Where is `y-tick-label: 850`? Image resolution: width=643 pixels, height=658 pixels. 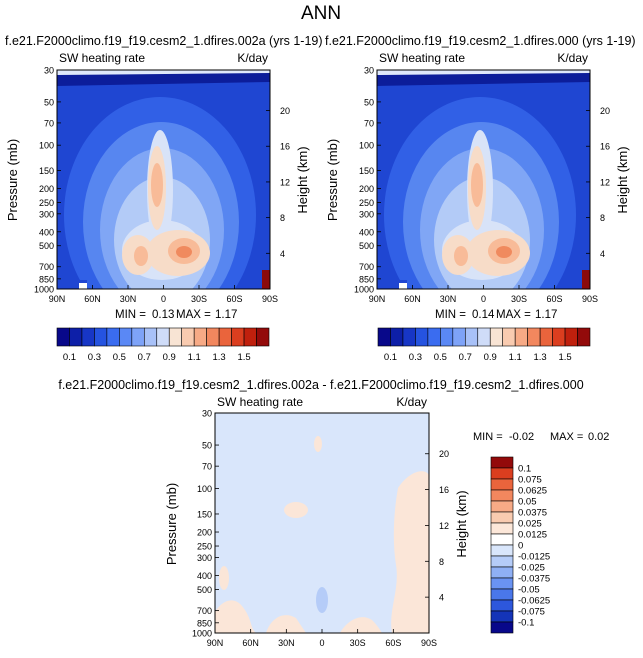 y-tick-label: 850 is located at coordinates (366, 279).